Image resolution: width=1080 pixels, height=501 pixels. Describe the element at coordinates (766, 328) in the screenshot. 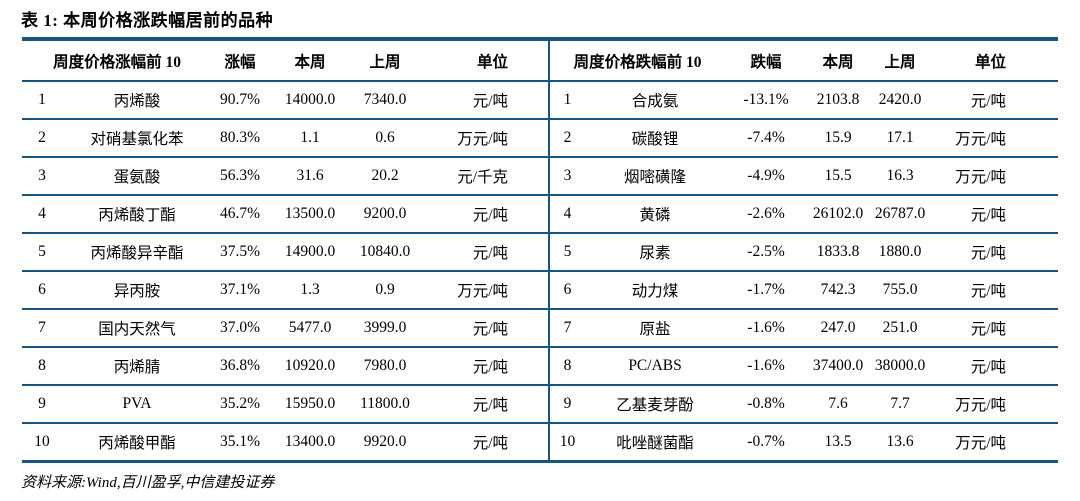

I see `loser-pct-cell: -1.6%` at that location.